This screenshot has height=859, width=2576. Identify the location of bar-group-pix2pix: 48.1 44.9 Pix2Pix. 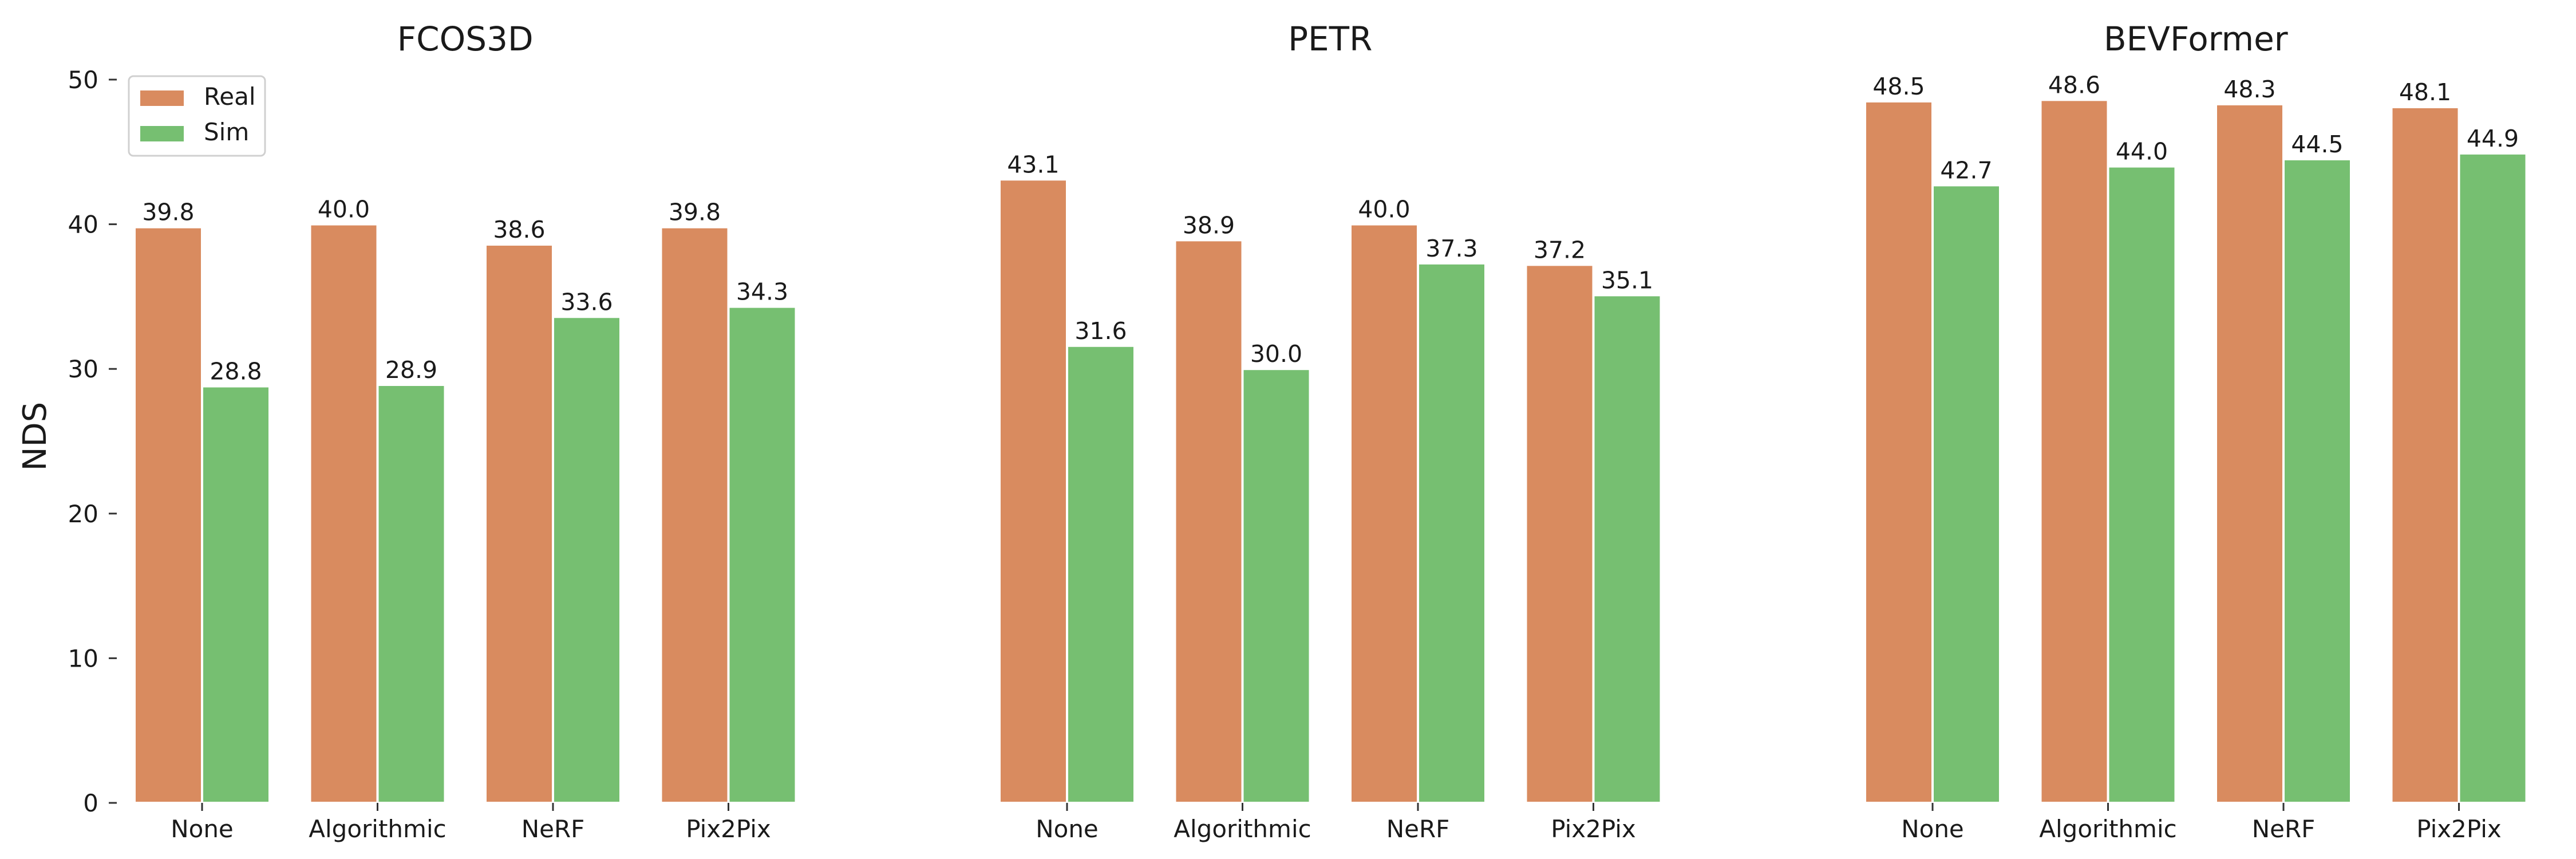
(2459, 460).